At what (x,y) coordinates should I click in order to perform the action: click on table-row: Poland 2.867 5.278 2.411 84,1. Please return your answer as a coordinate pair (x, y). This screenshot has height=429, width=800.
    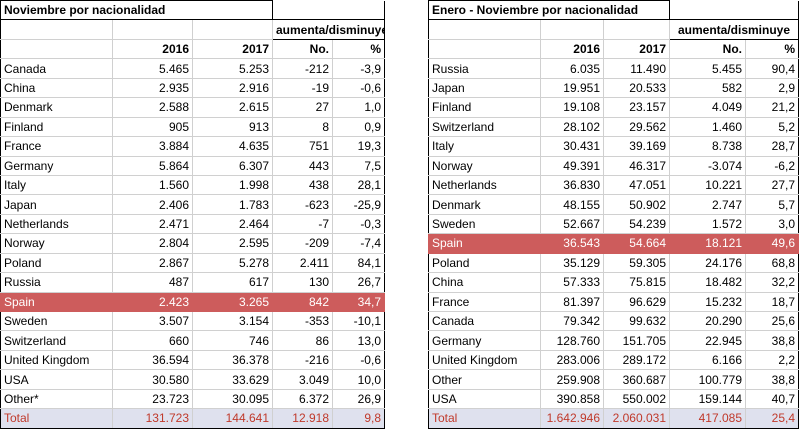
    Looking at the image, I should click on (192, 263).